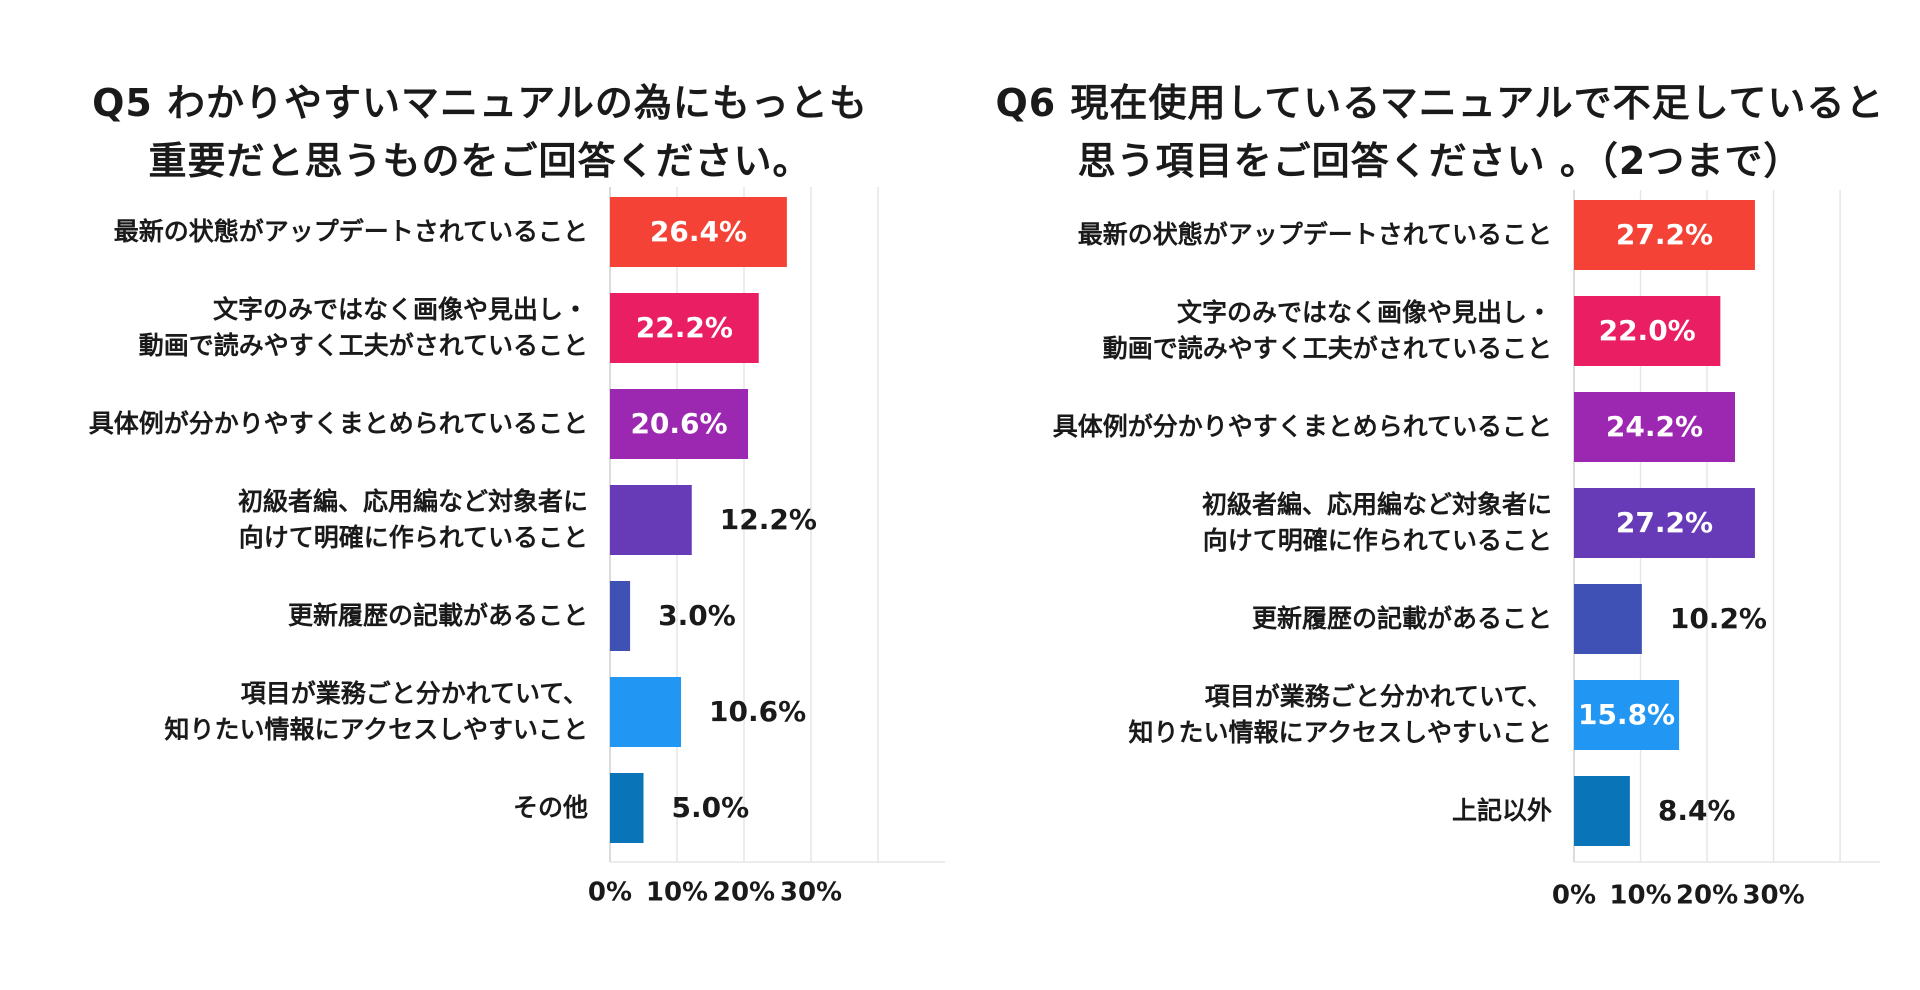 This screenshot has height=990, width=1920. Describe the element at coordinates (757, 711) in the screenshot. I see `data-label: 10.6%` at that location.